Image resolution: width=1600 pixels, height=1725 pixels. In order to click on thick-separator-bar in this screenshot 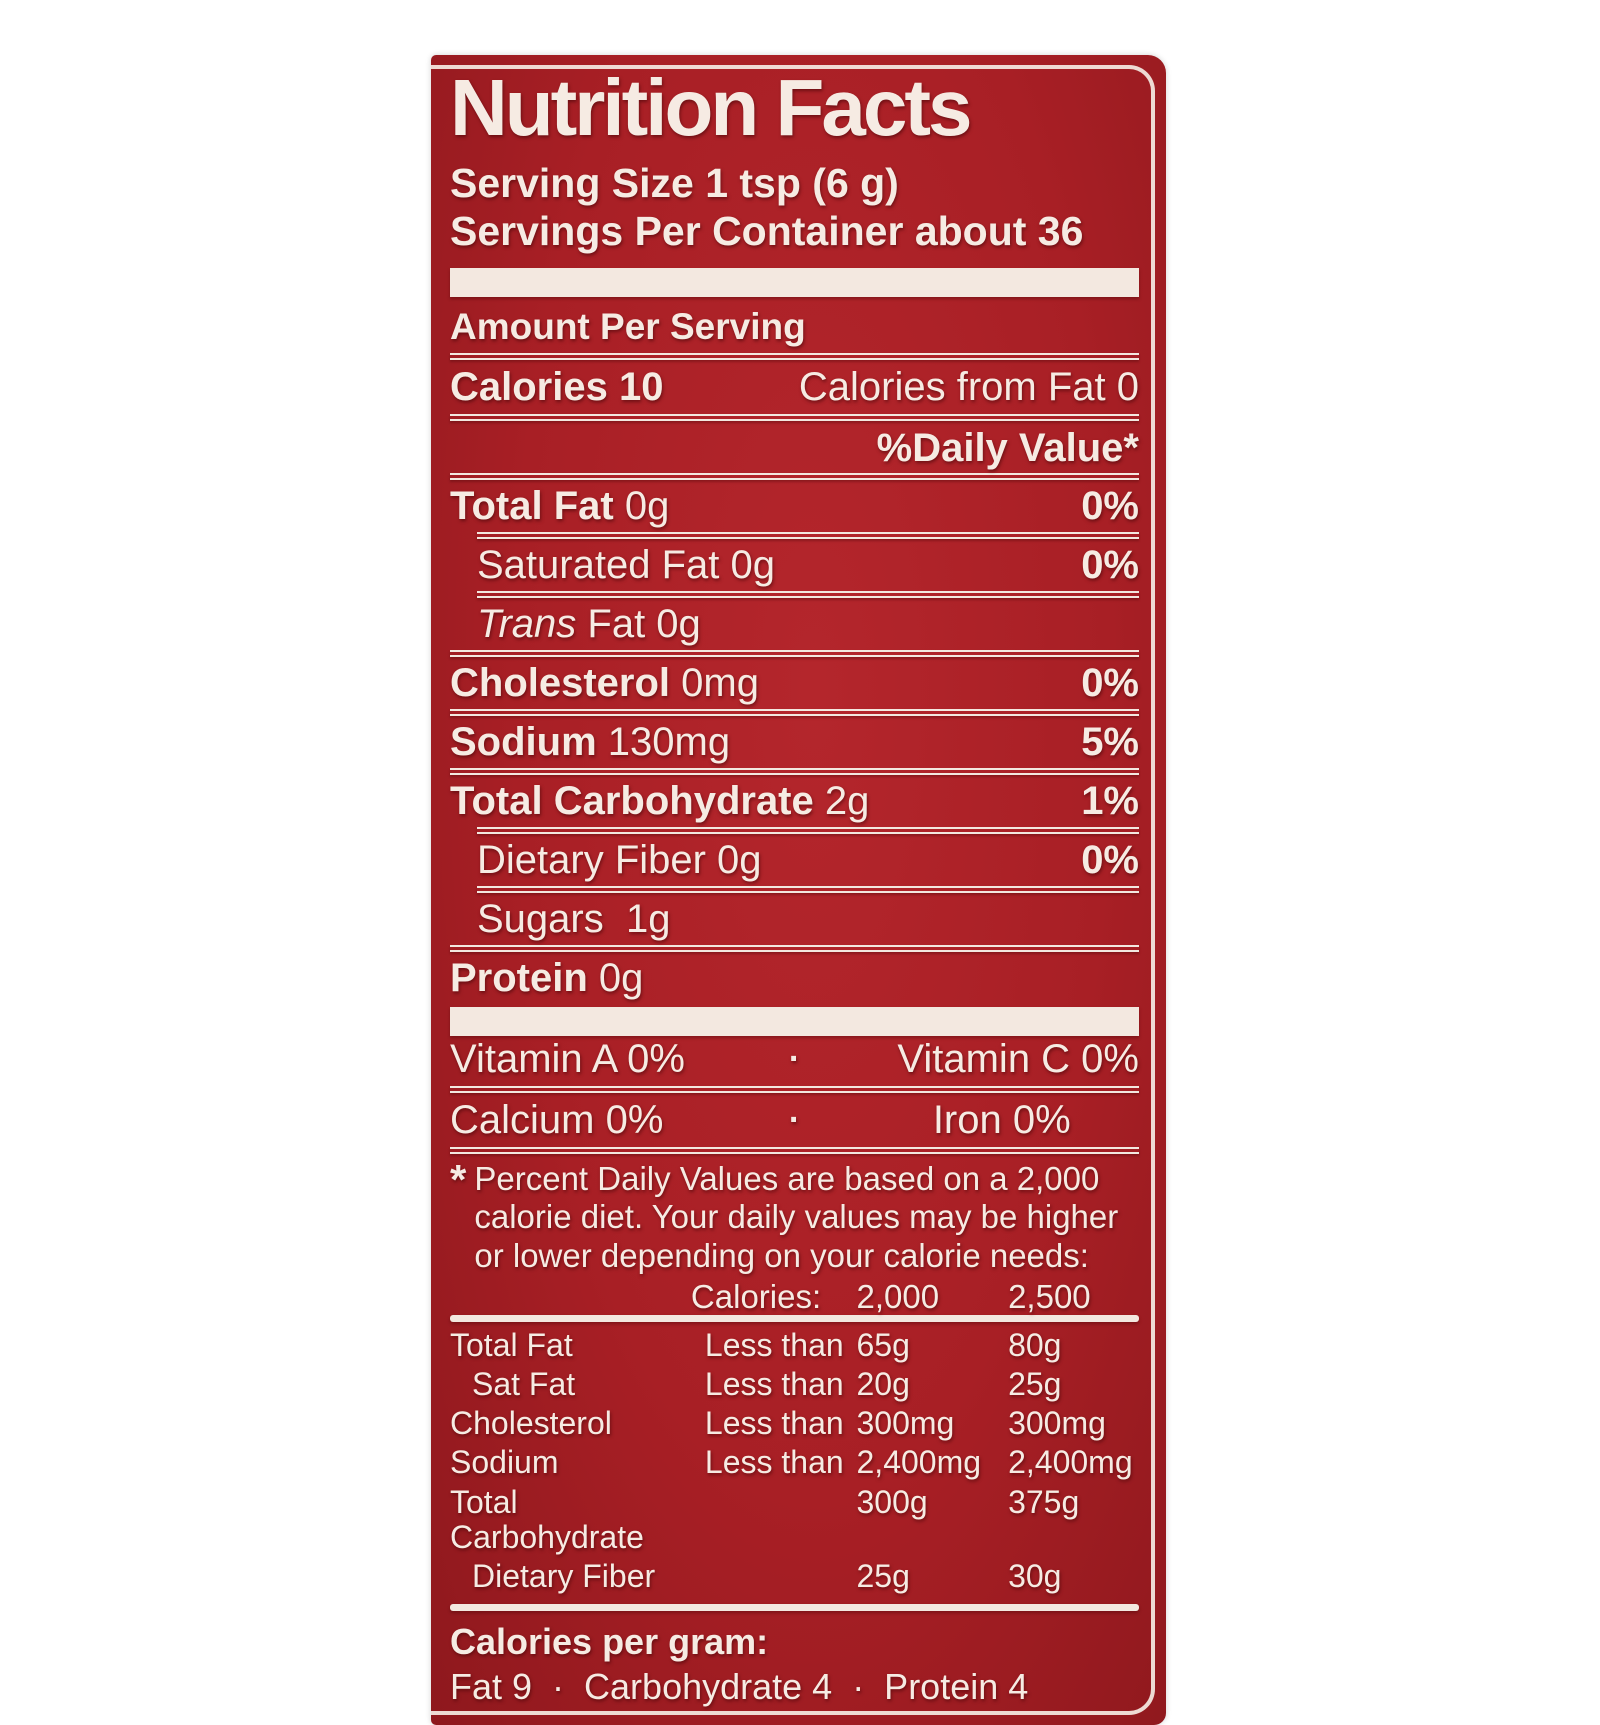, I will do `click(794, 1022)`.